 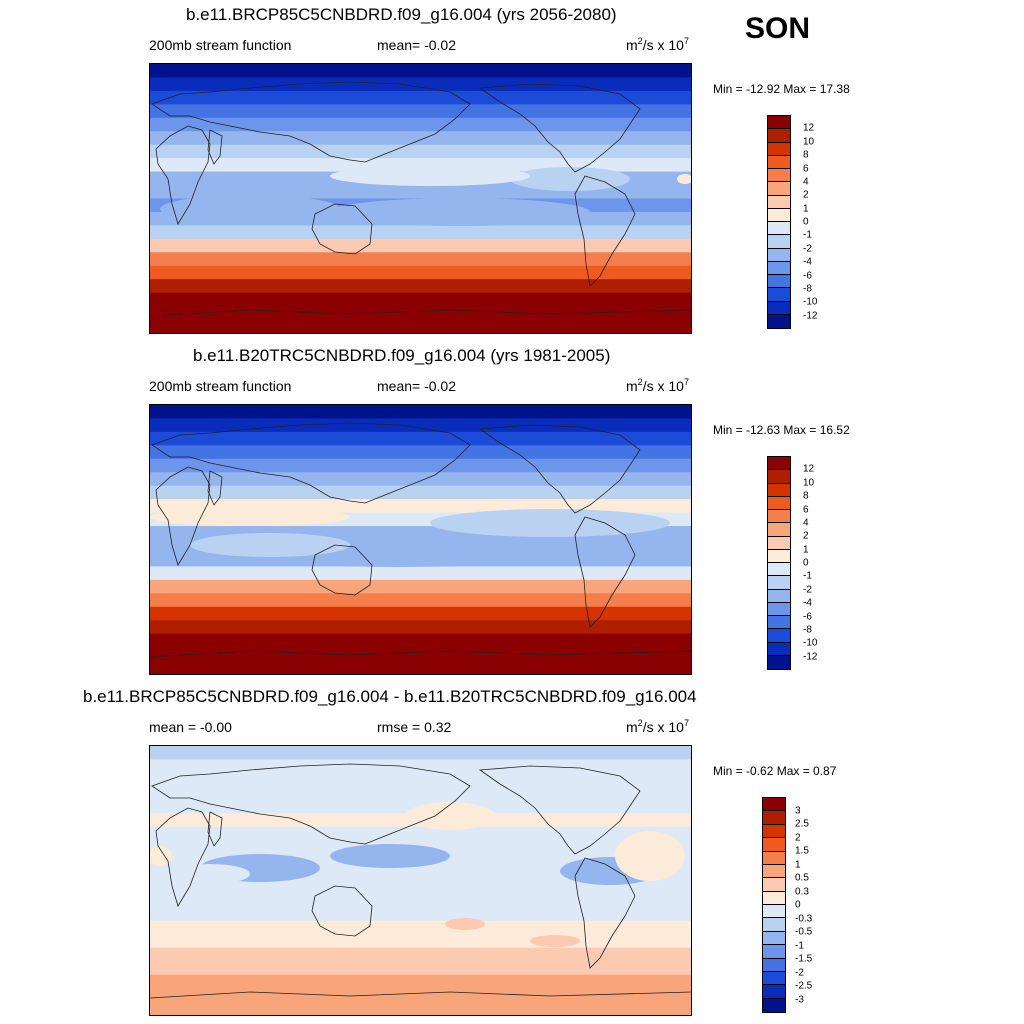 I want to click on colorbar-tick-label: -10, so click(x=810, y=302).